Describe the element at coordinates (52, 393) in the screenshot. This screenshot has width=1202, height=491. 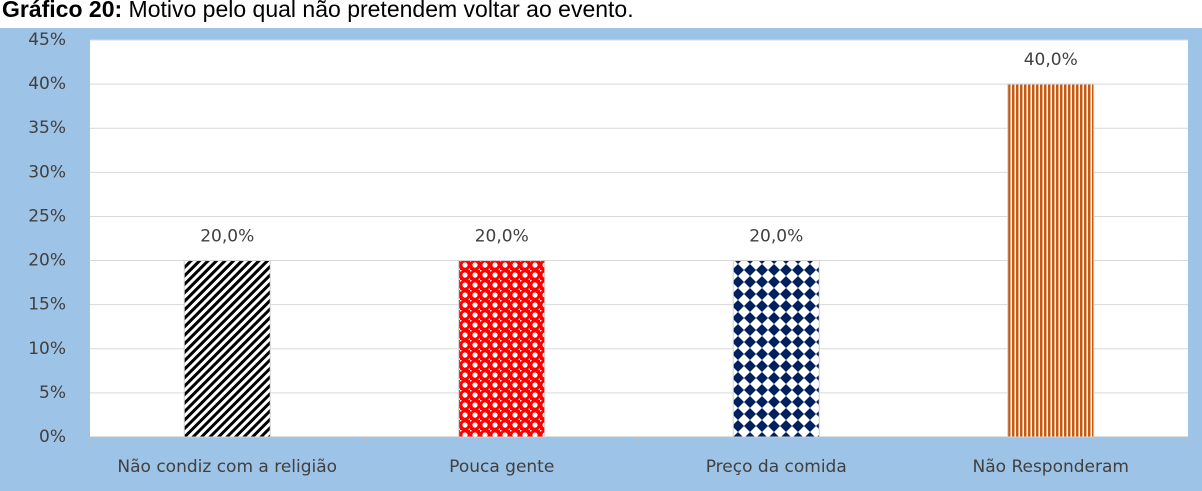
I see `y-tick-label: 5%` at that location.